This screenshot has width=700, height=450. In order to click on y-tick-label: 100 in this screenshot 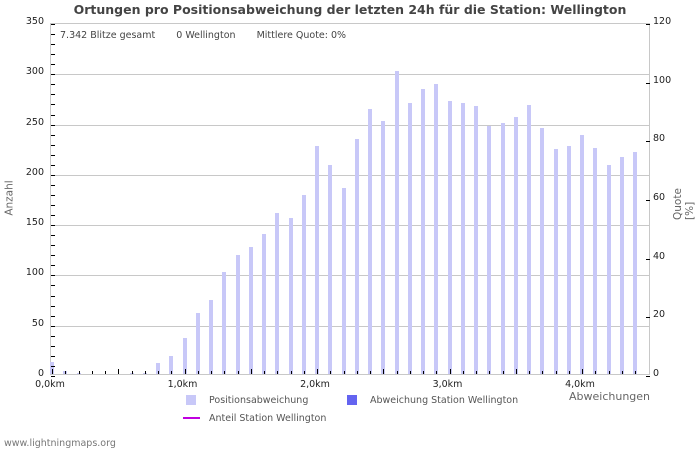, I will do `click(34, 273)`.